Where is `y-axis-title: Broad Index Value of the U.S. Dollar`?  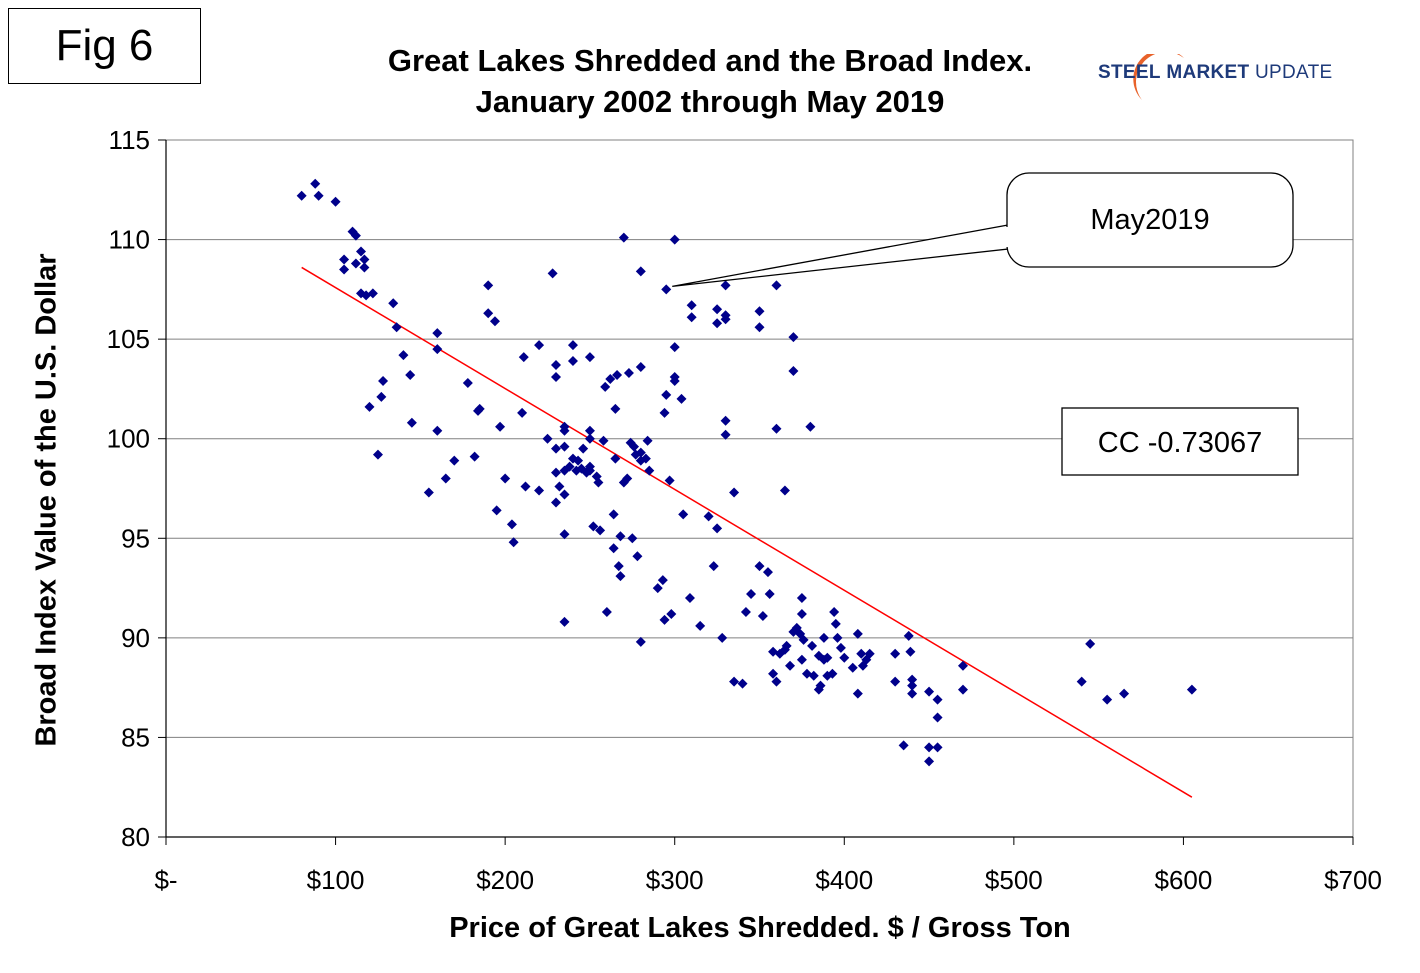 y-axis-title: Broad Index Value of the U.S. Dollar is located at coordinates (46, 500).